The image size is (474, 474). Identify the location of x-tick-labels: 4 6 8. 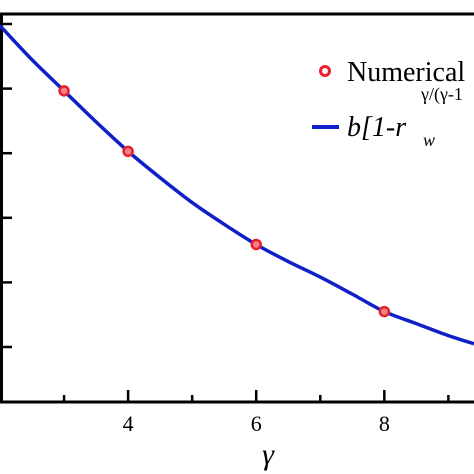
(256, 423).